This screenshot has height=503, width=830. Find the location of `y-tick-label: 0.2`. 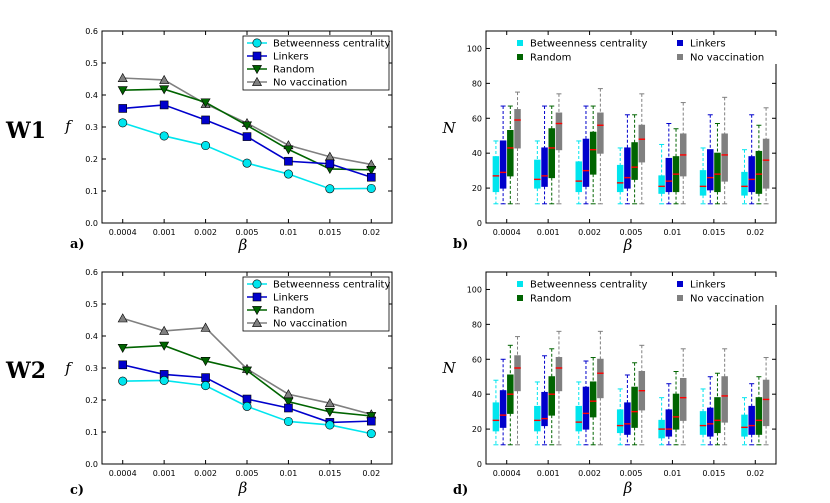

y-tick-label: 0.2 is located at coordinates (91, 400).